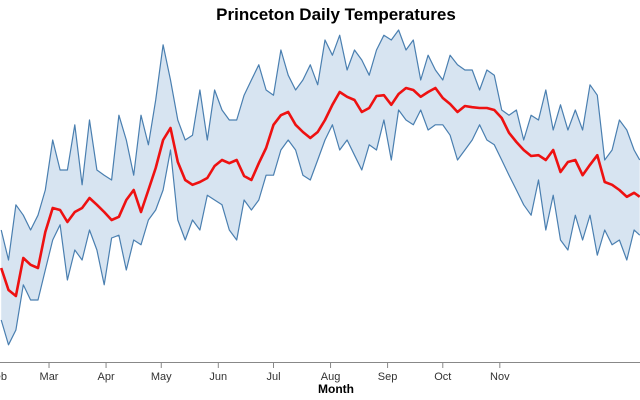 This screenshot has width=640, height=400. What do you see at coordinates (49, 377) in the screenshot?
I see `x-tick-label: Mar` at bounding box center [49, 377].